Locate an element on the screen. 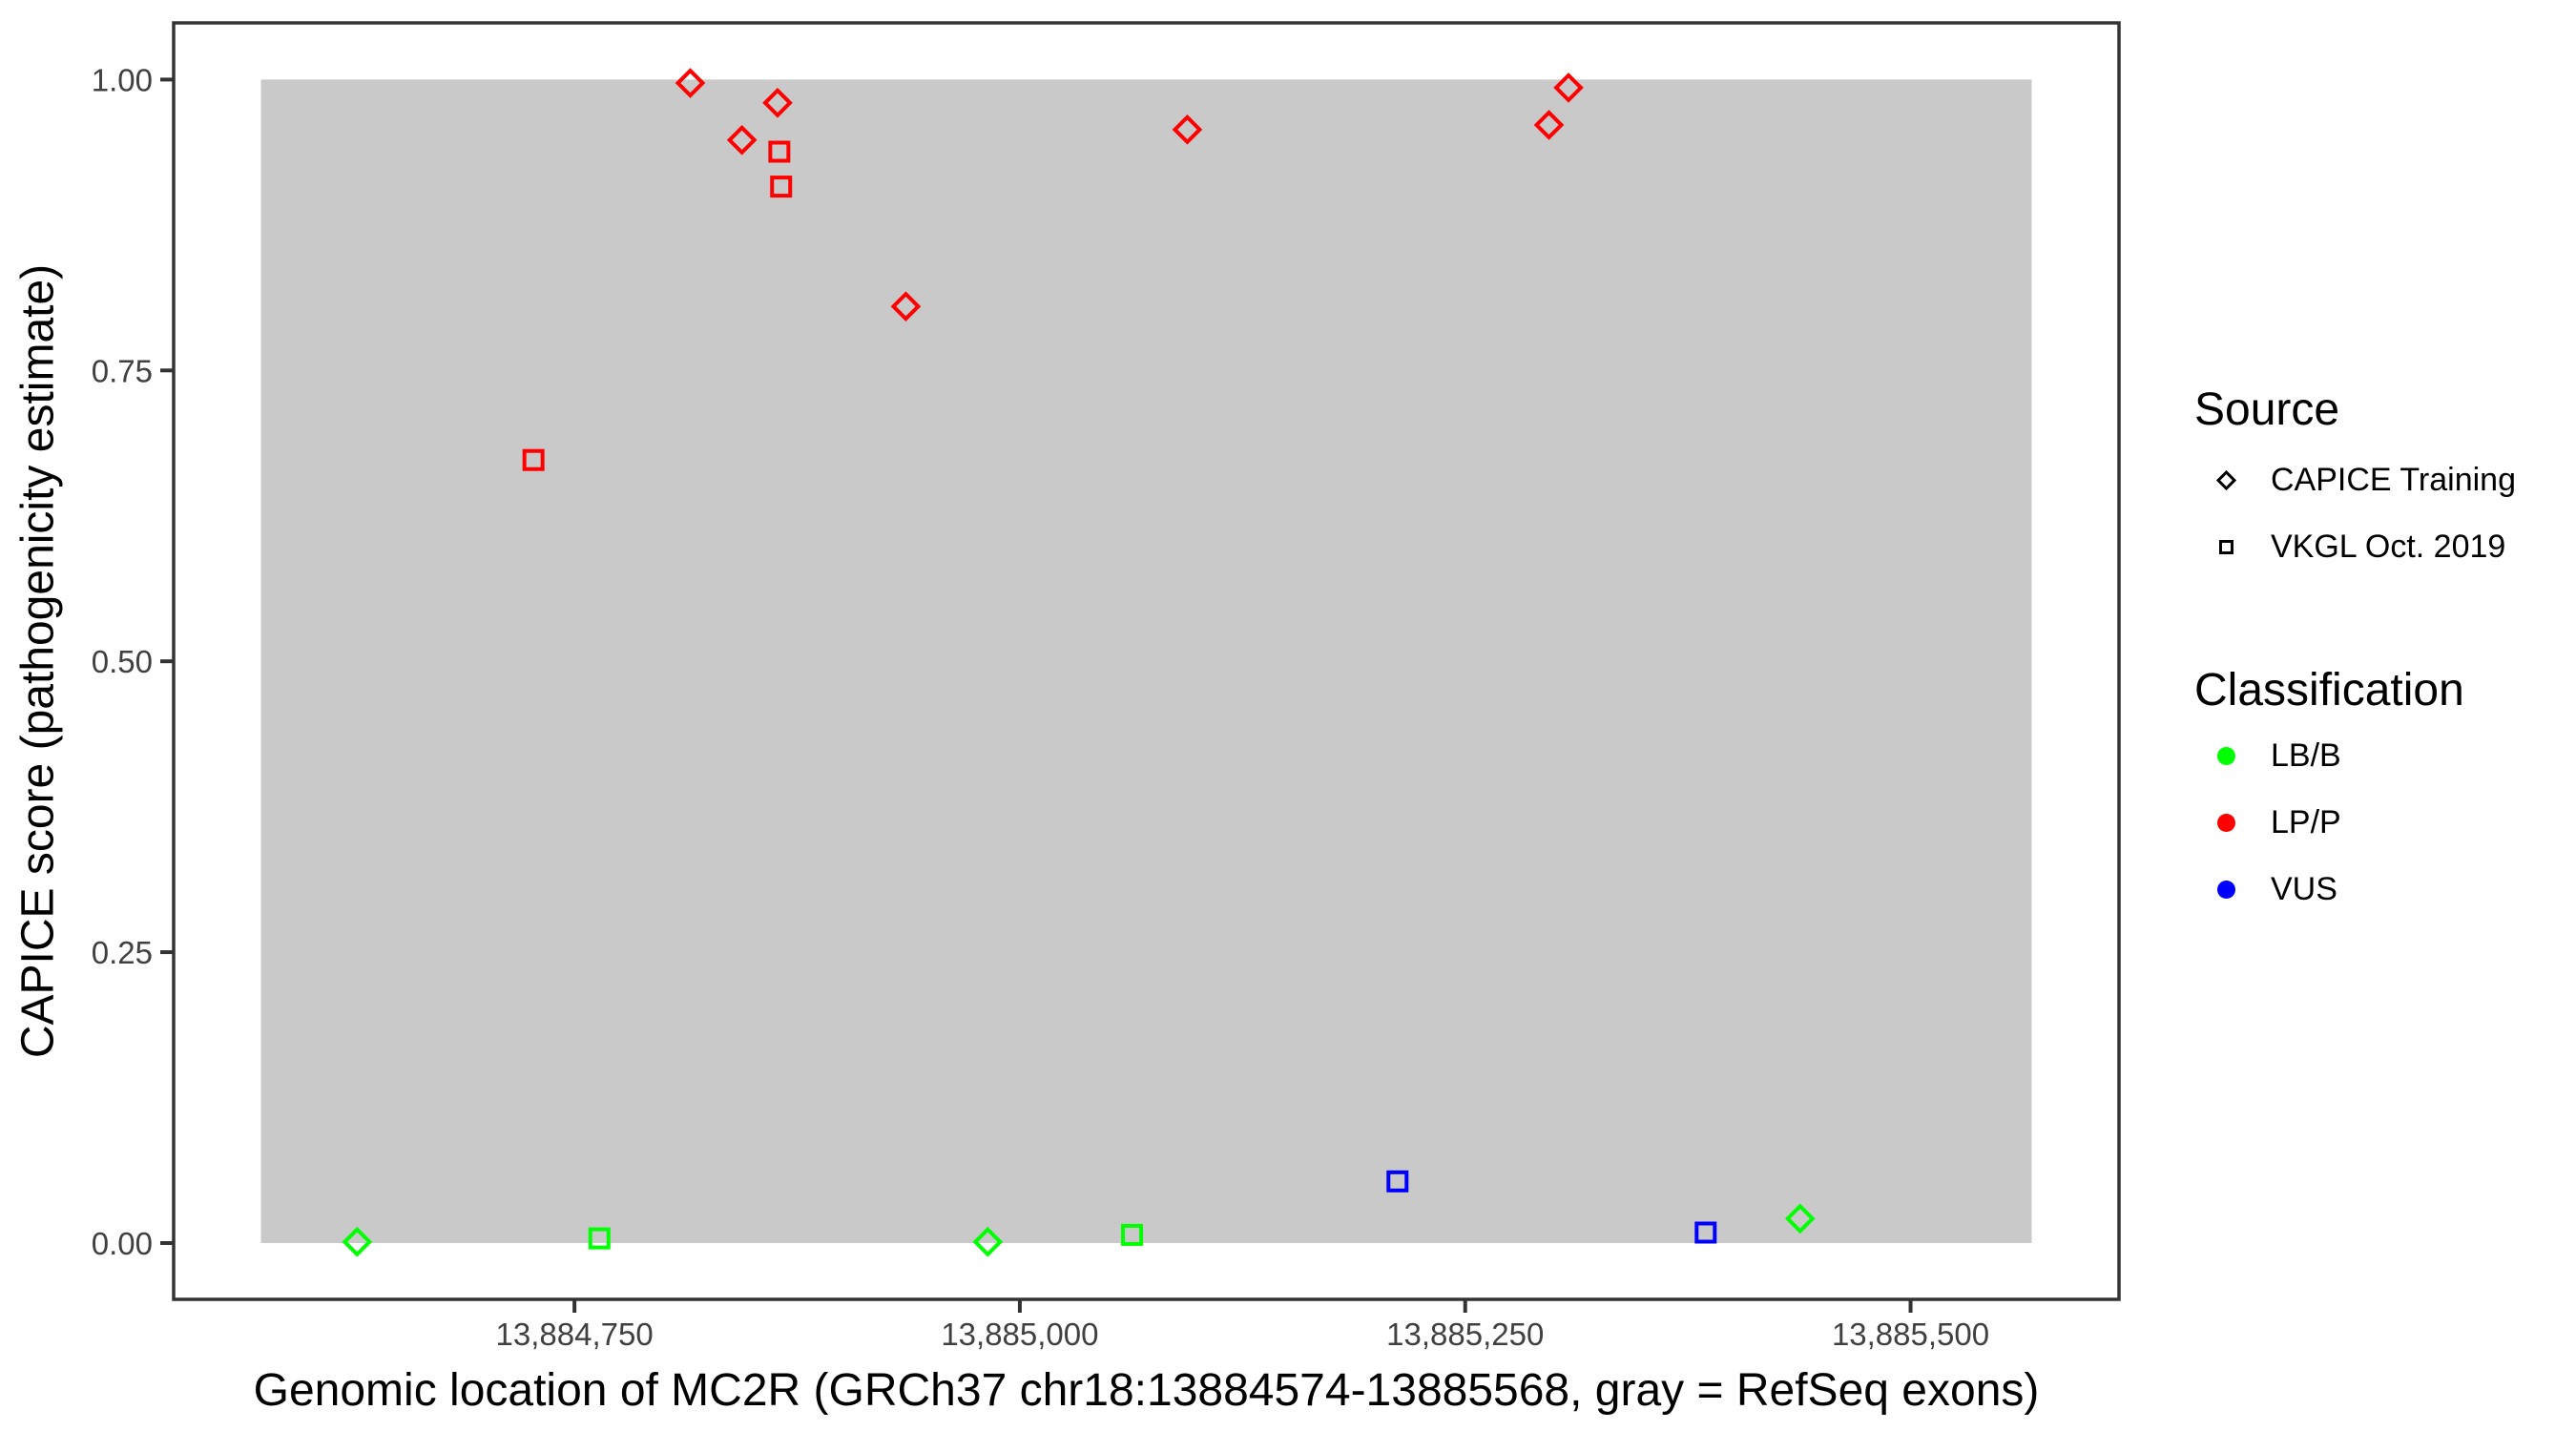 The image size is (2576, 1431). open-square-icon is located at coordinates (2225, 546).